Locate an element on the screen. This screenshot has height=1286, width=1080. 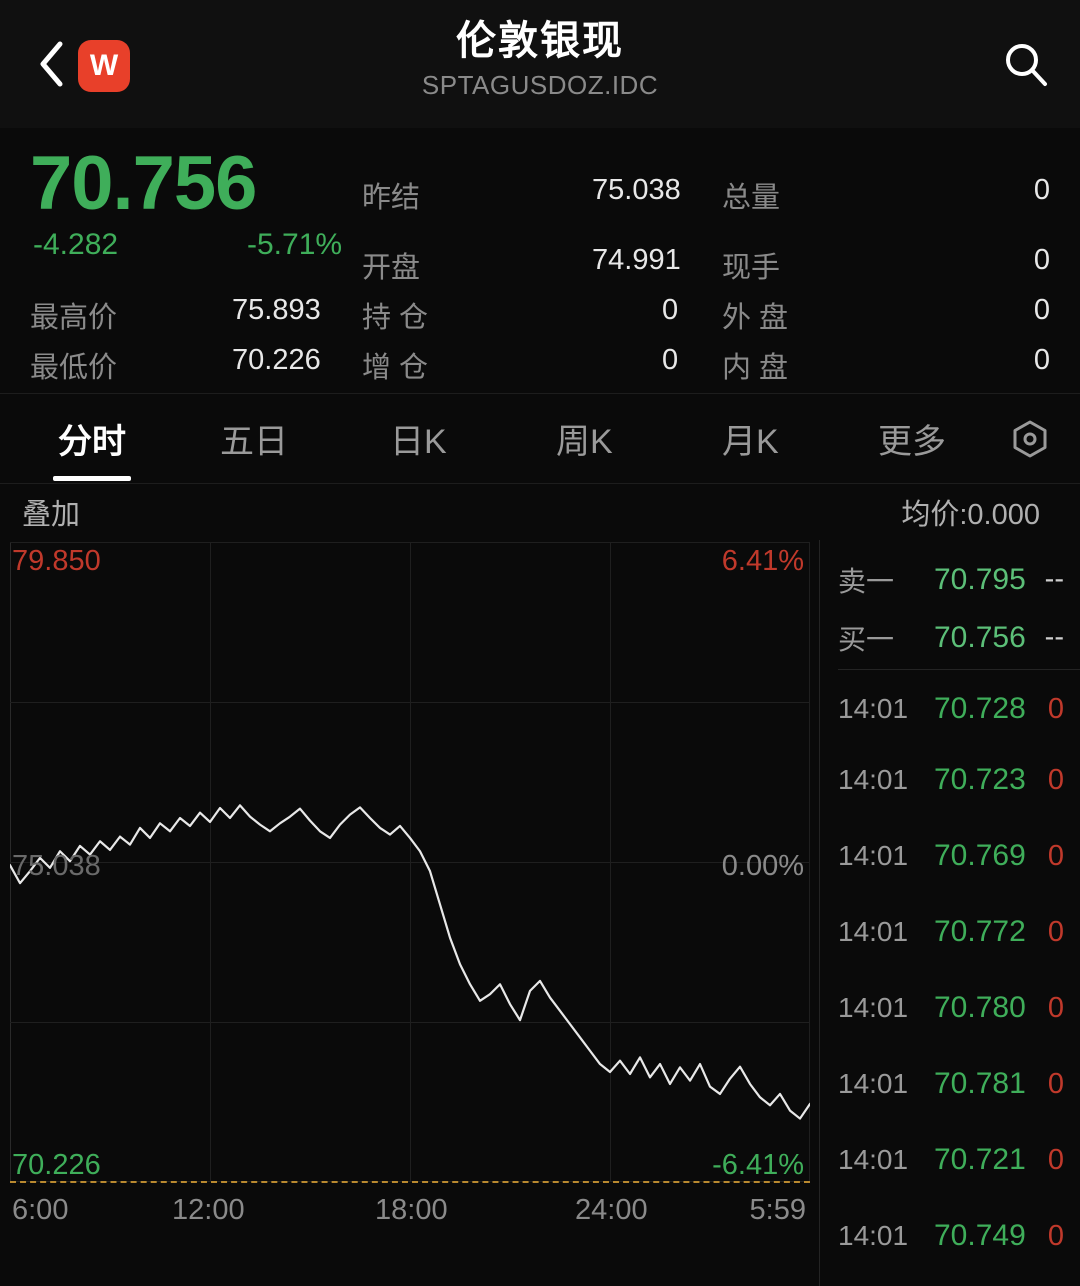
tab-five-day: 五日 is located at coordinates (254, 442).